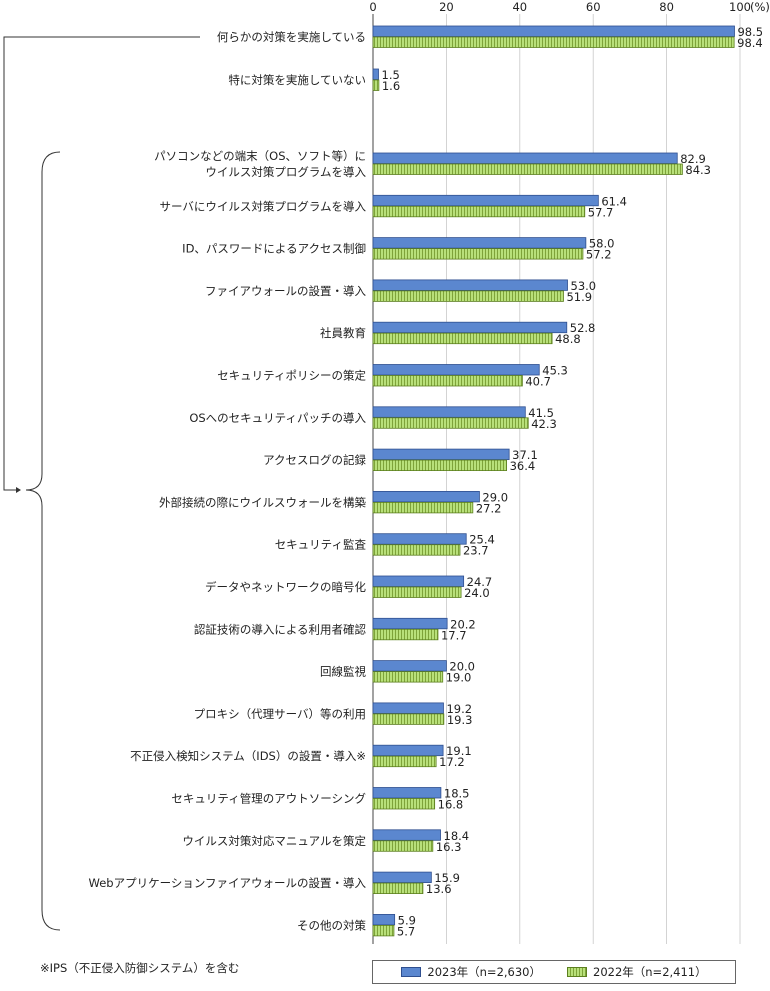 This screenshot has height=991, width=770. What do you see at coordinates (750, 32) in the screenshot?
I see `value-label-2023: 98.5` at bounding box center [750, 32].